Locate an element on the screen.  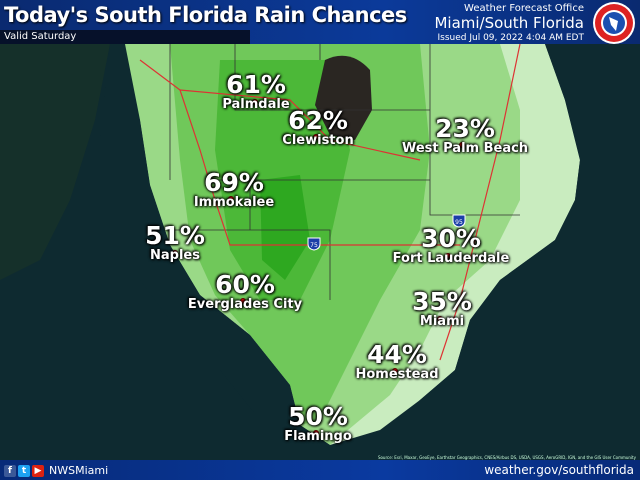
city-name: Homestead is located at coordinates (397, 374).